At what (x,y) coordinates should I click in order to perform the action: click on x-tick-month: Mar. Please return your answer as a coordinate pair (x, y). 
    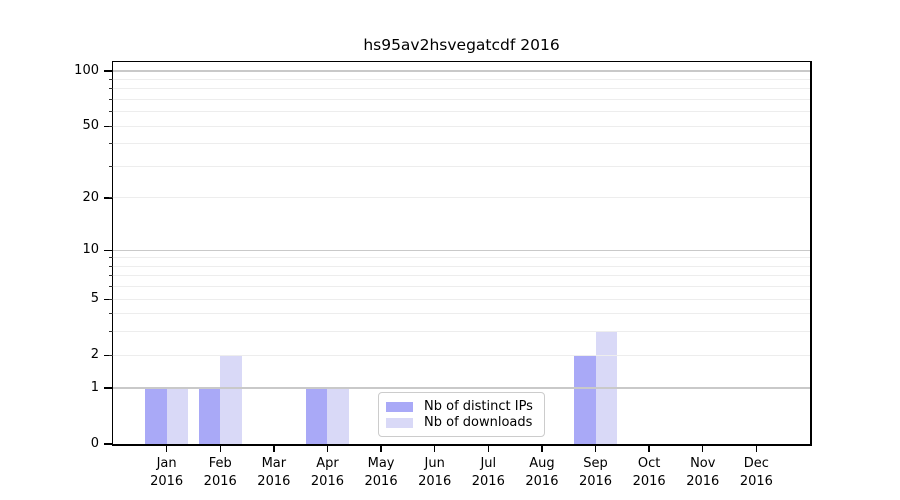
    Looking at the image, I should click on (274, 463).